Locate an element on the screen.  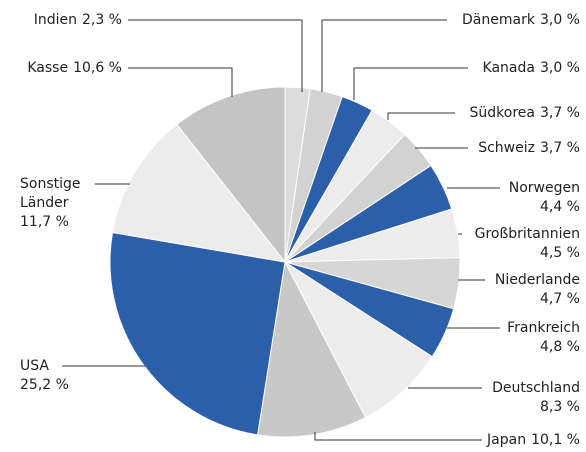
value-label: 8,3 % is located at coordinates (559, 407).